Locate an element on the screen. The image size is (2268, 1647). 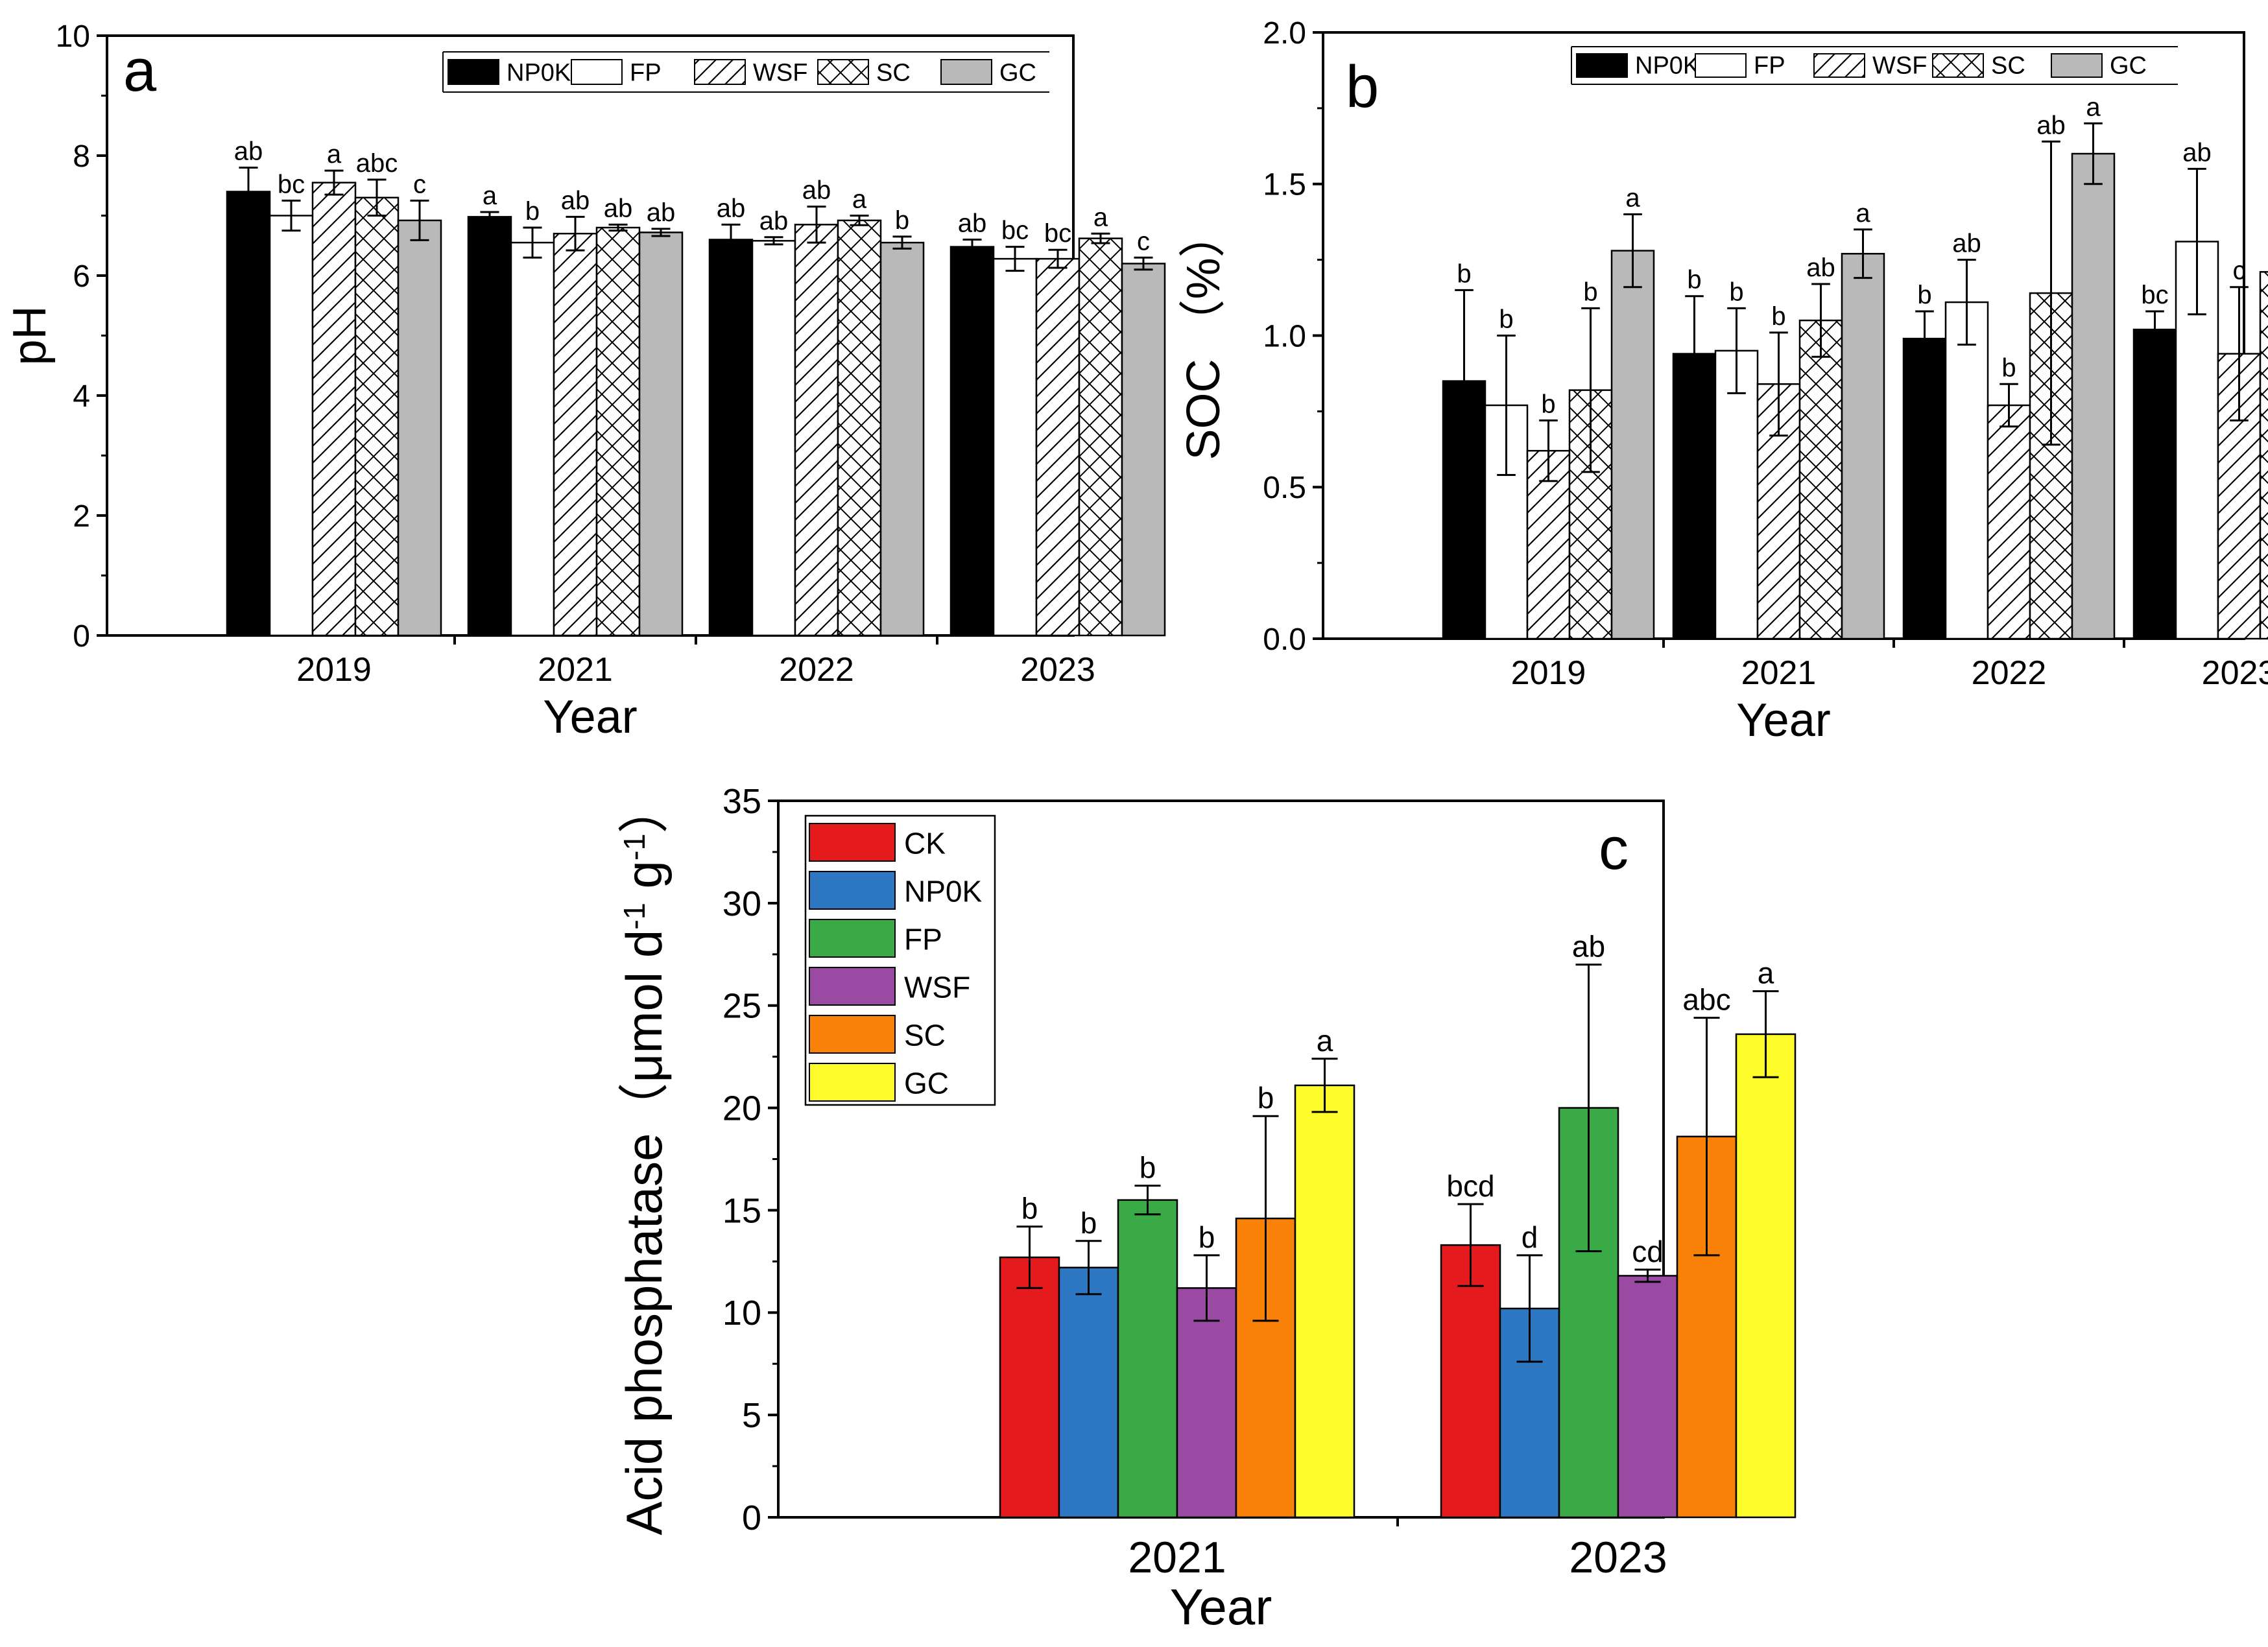
y-tick-label: 10 is located at coordinates (73, 36).